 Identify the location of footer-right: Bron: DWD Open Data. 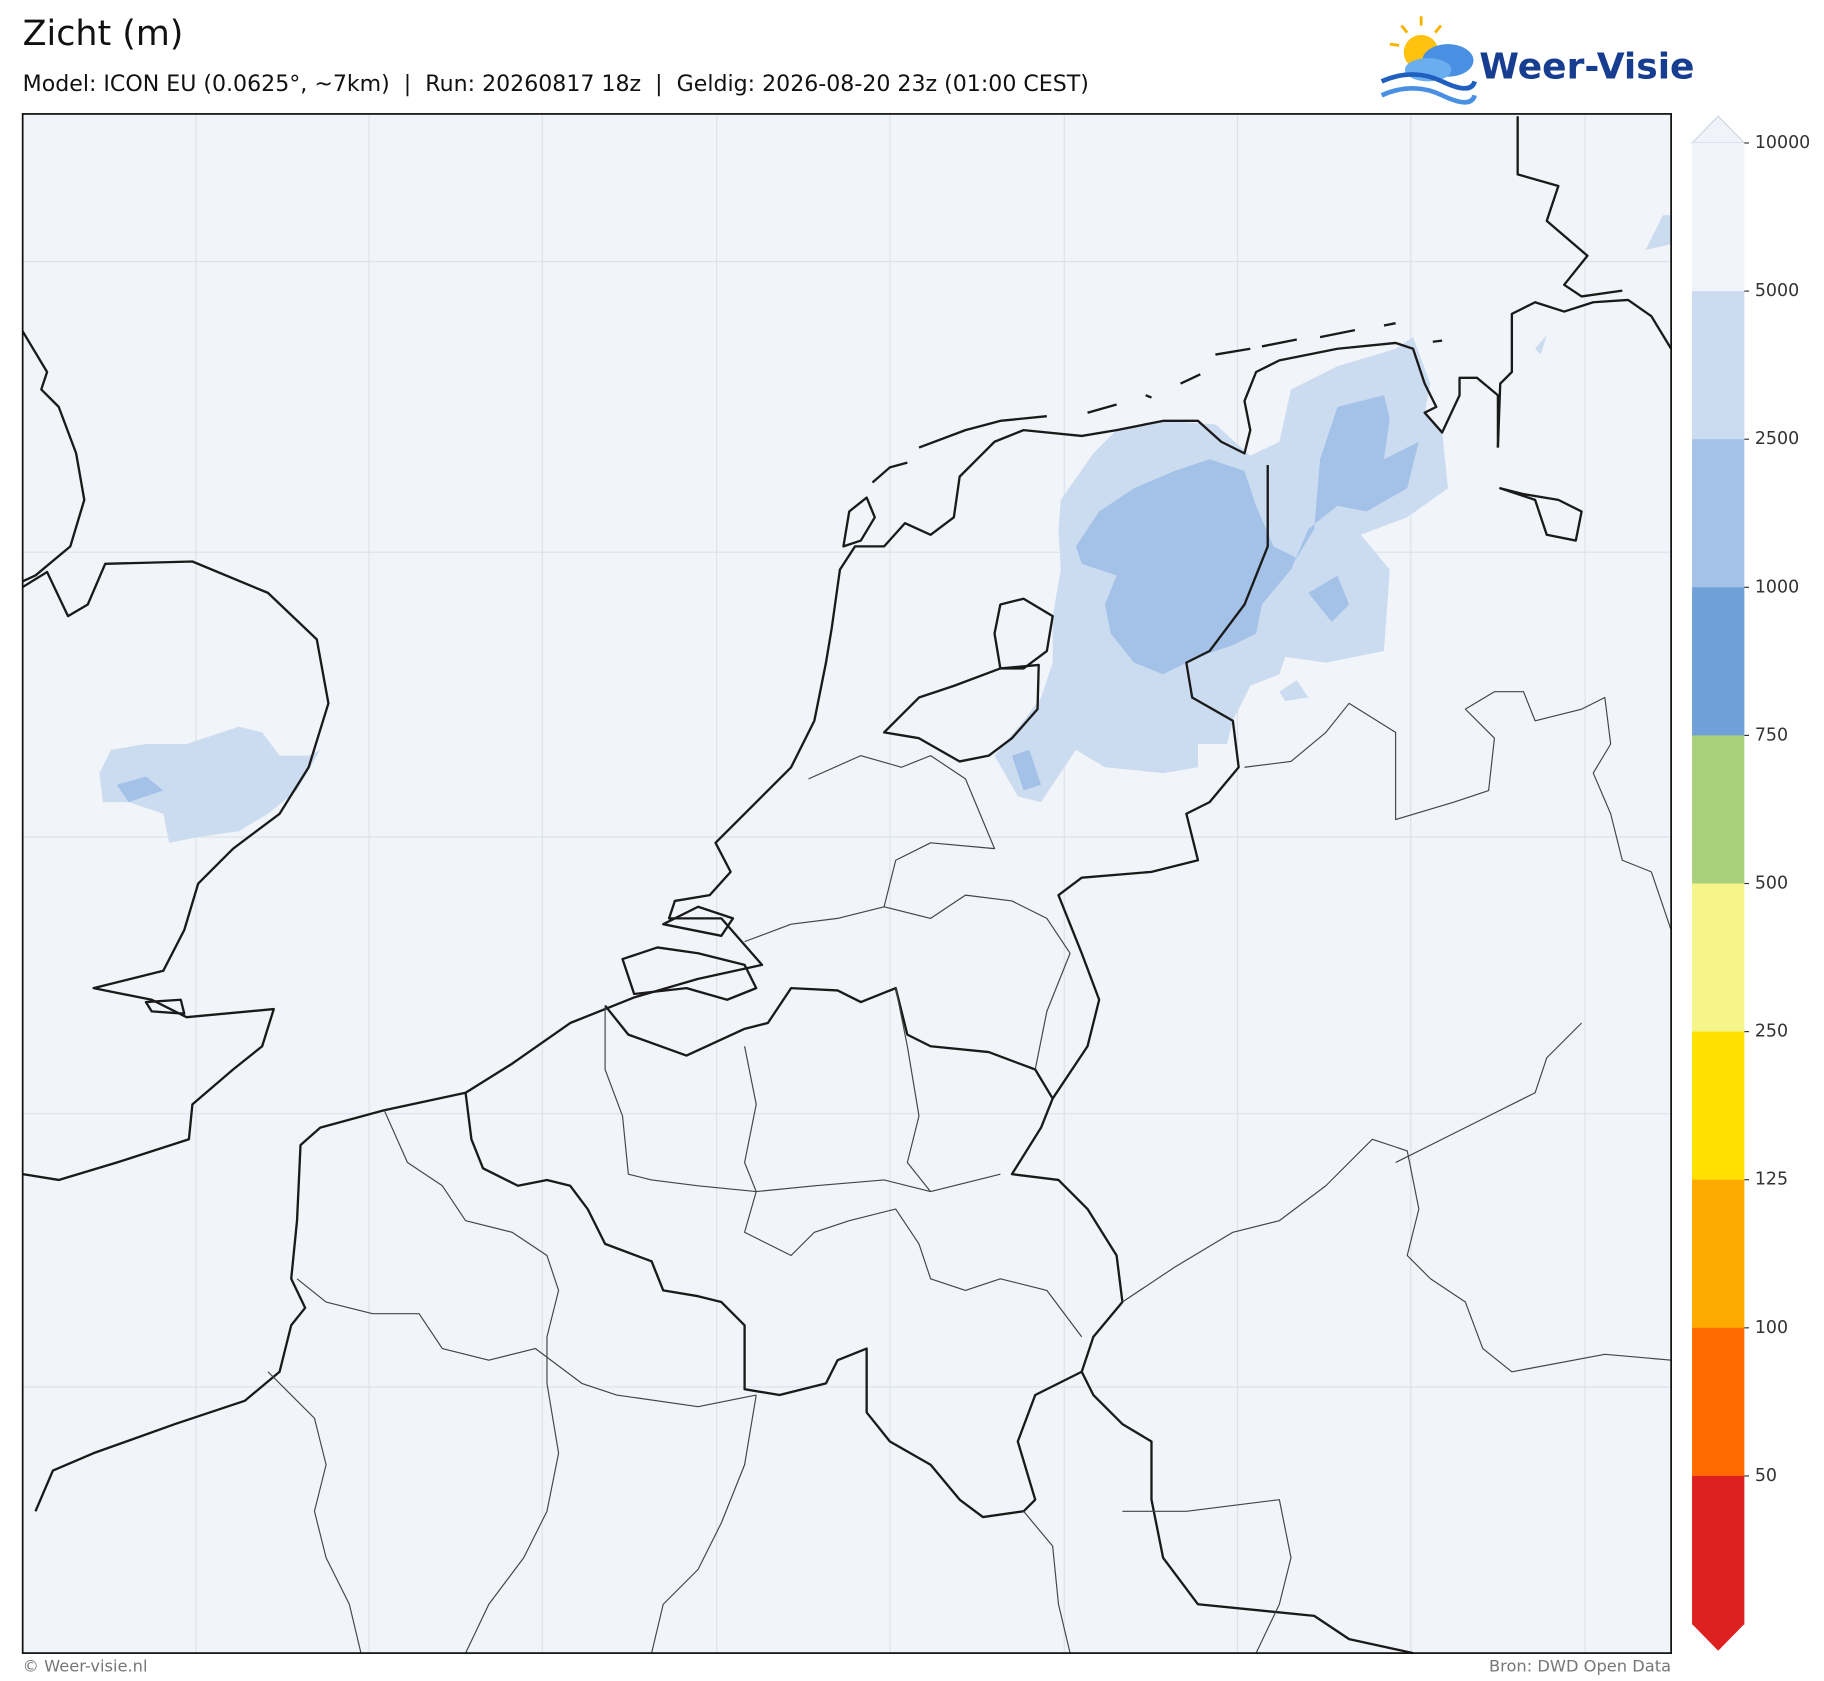
(1580, 1666).